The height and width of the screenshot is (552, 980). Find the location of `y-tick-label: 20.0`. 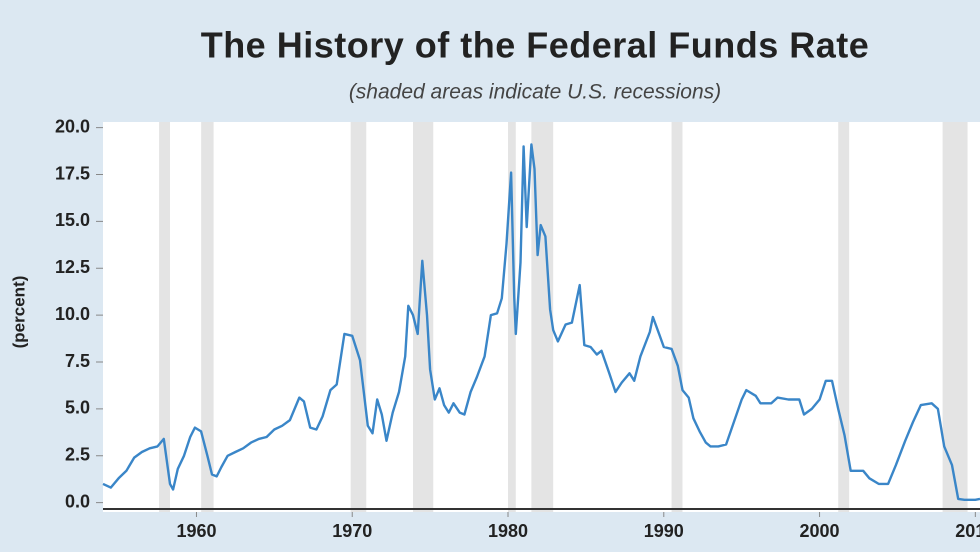

y-tick-label: 20.0 is located at coordinates (72, 126).